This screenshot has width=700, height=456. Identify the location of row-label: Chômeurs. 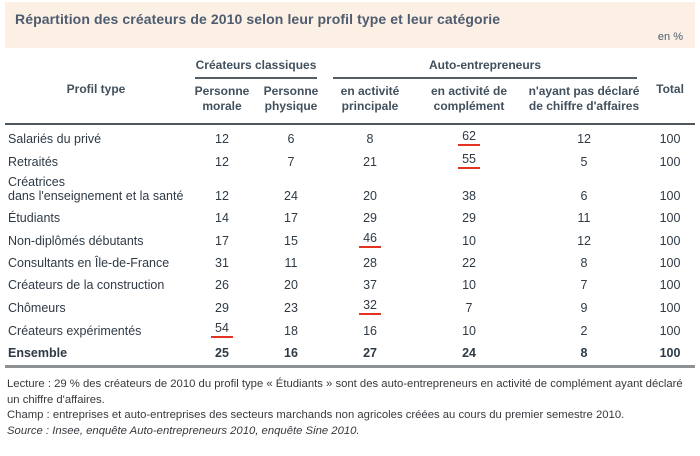
(37, 308).